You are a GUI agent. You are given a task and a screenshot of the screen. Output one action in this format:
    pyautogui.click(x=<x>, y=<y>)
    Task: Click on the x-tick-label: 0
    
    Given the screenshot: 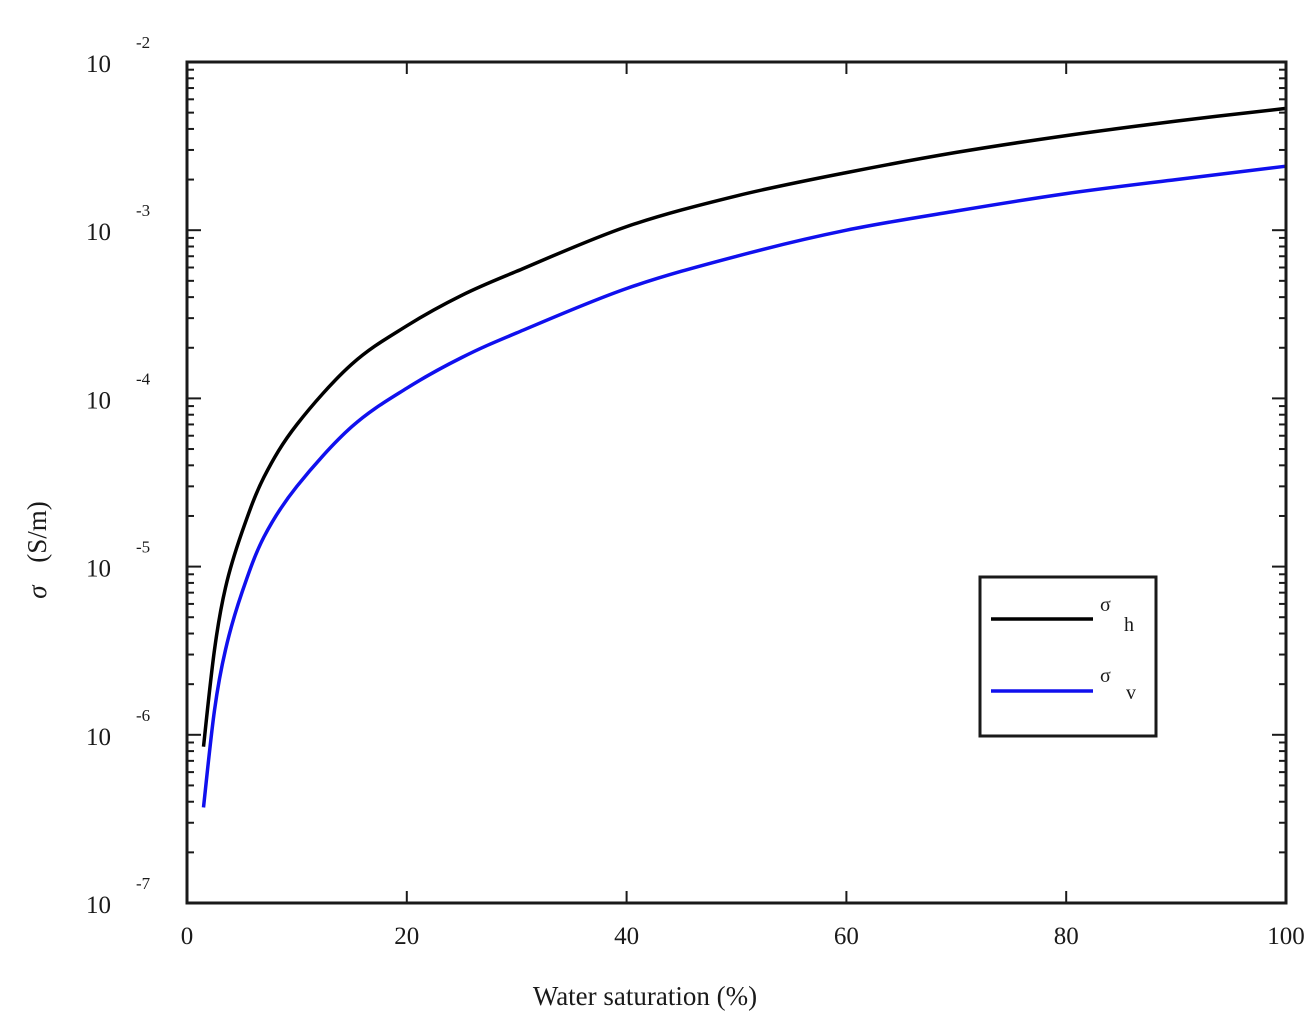 What is the action you would take?
    pyautogui.click(x=187, y=936)
    